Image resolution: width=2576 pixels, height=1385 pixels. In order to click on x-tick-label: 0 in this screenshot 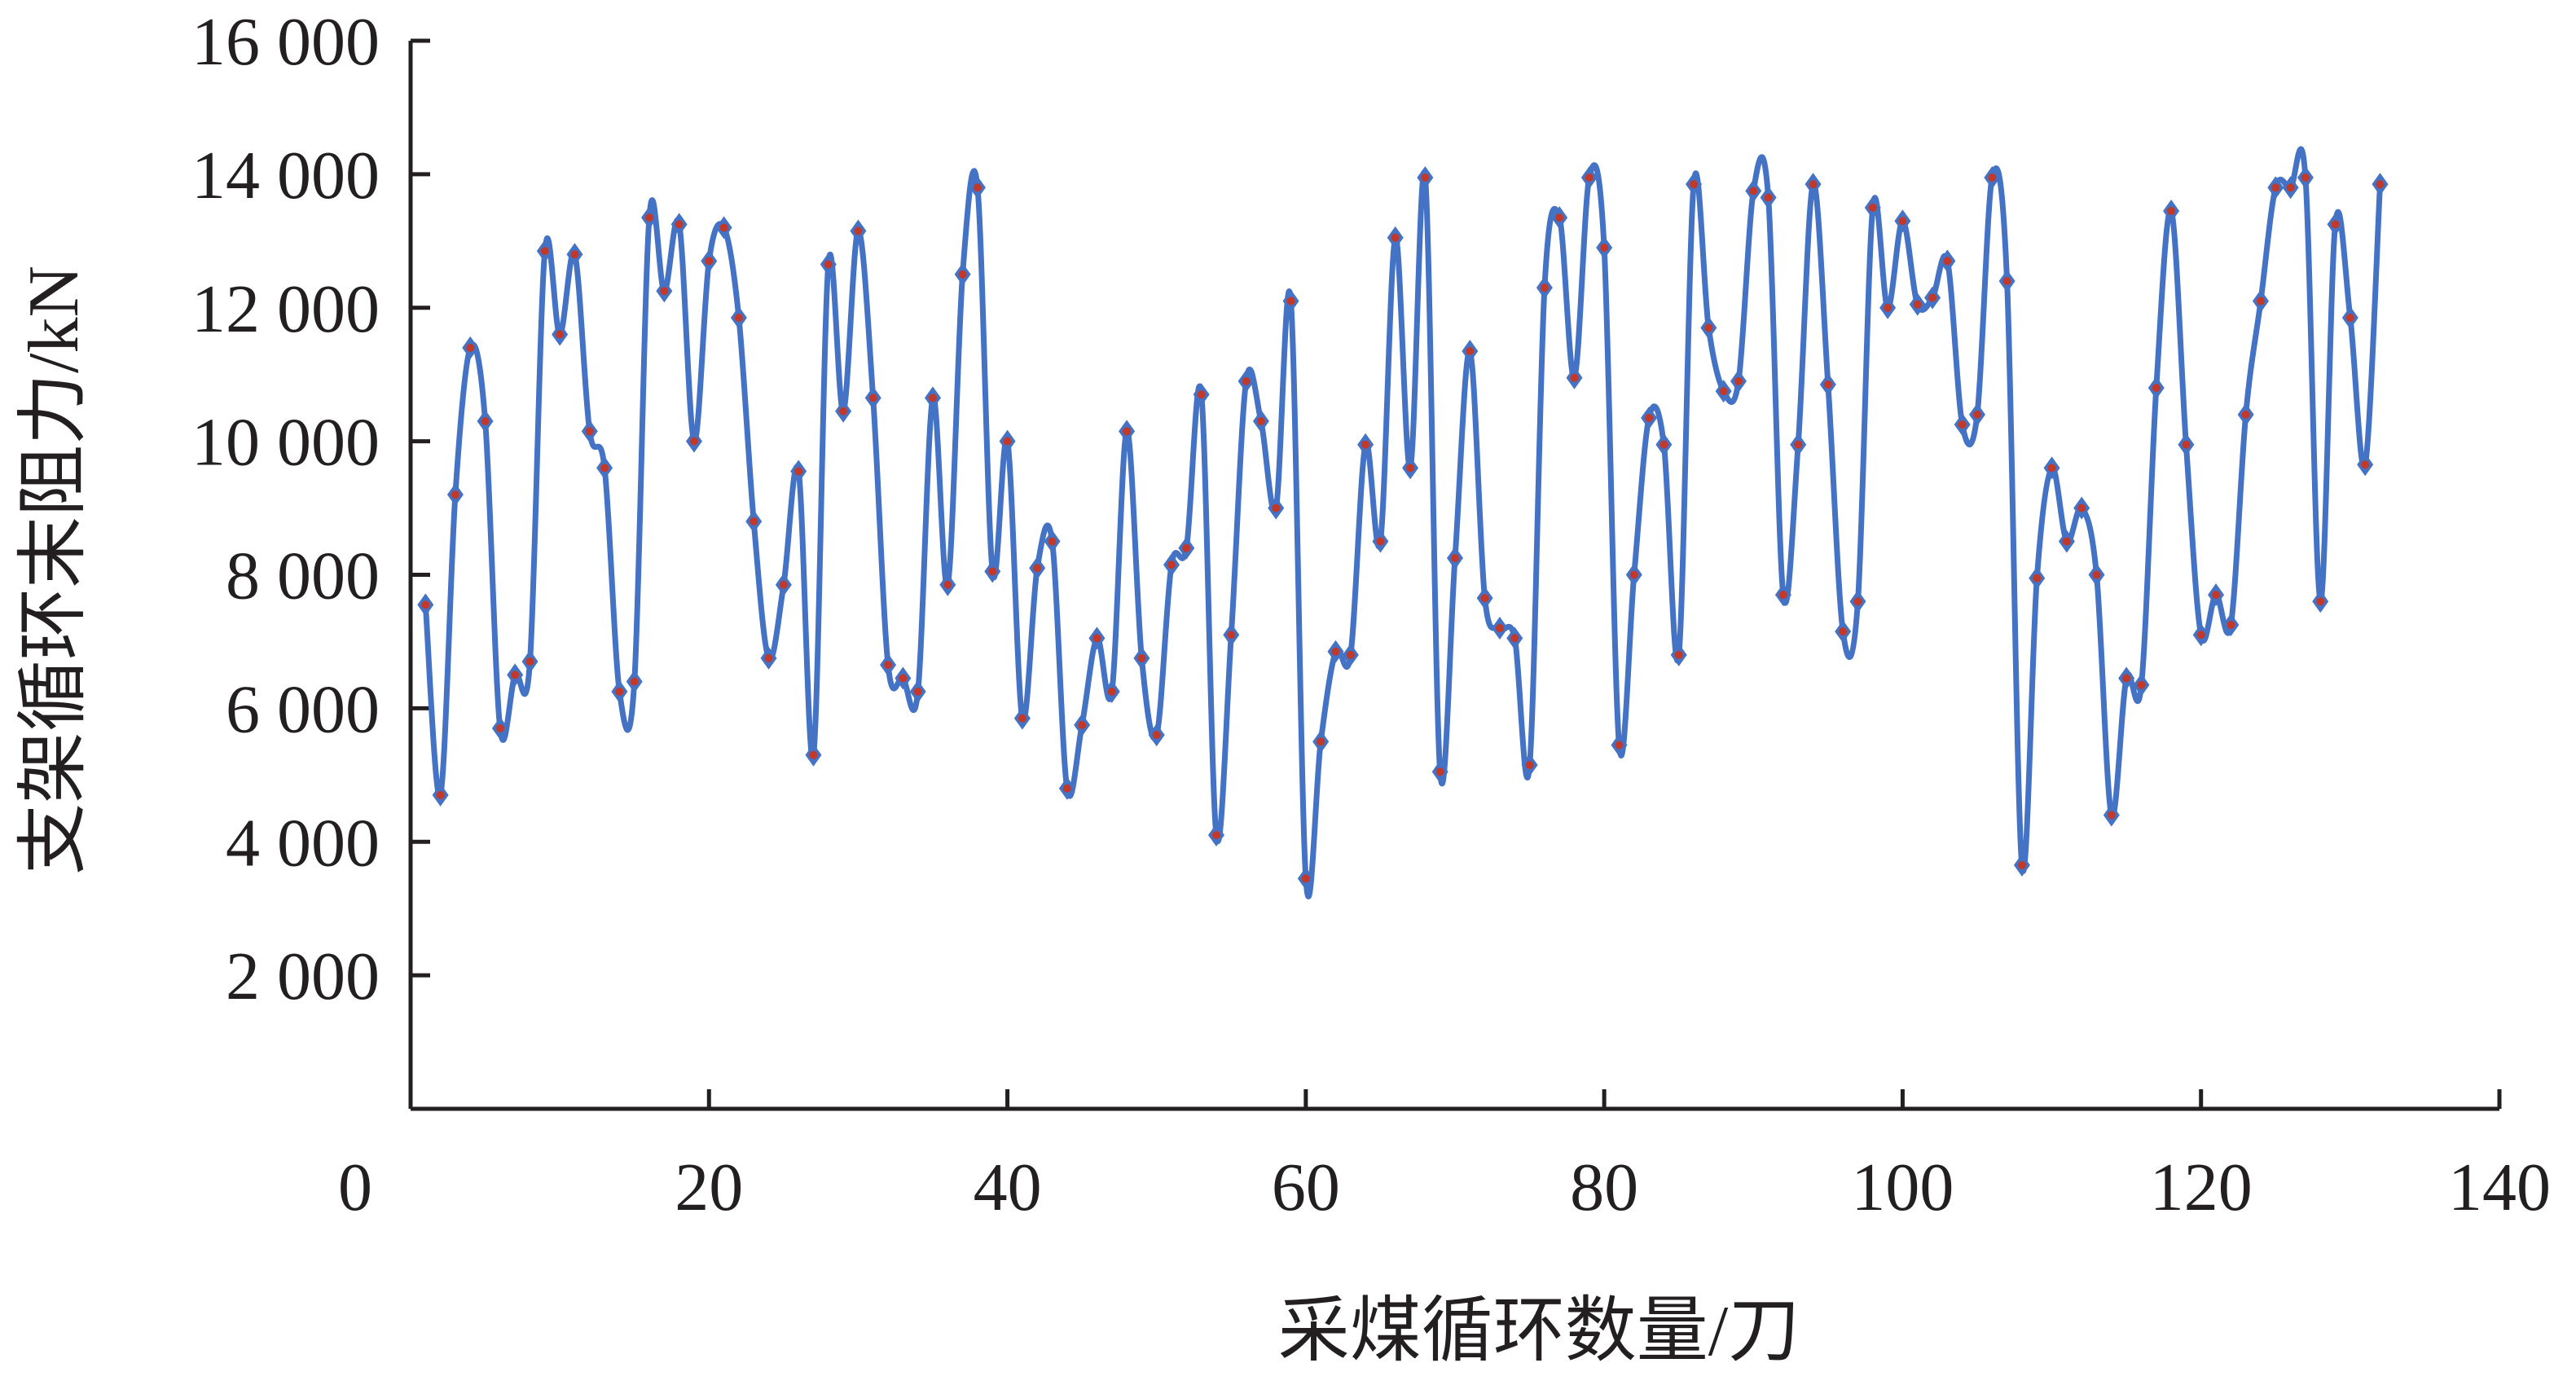, I will do `click(355, 1187)`.